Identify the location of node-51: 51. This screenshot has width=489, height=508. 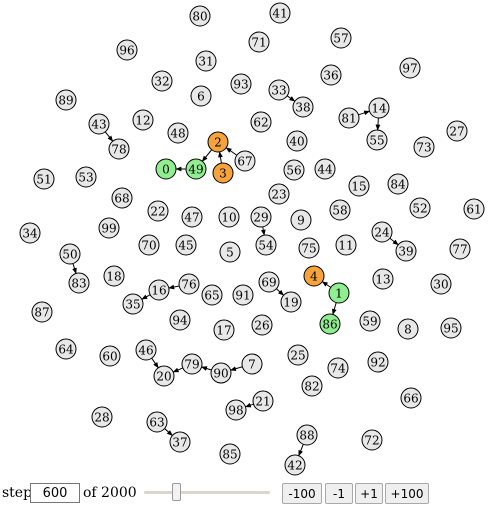
(44, 179).